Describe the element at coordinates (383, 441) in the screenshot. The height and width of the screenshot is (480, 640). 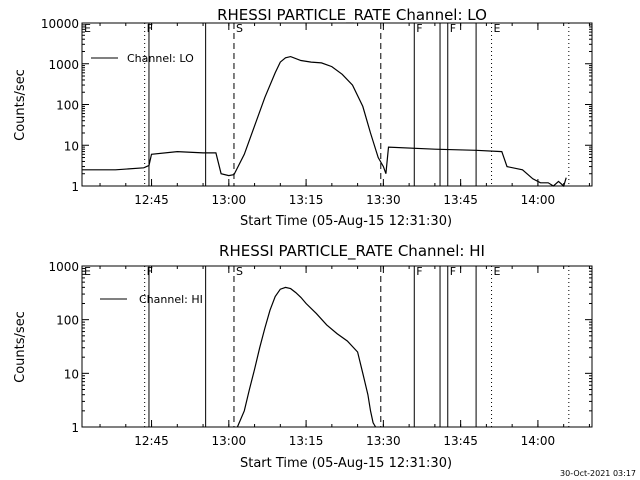
I see `panel-hi-x-tick-label: 13:30` at that location.